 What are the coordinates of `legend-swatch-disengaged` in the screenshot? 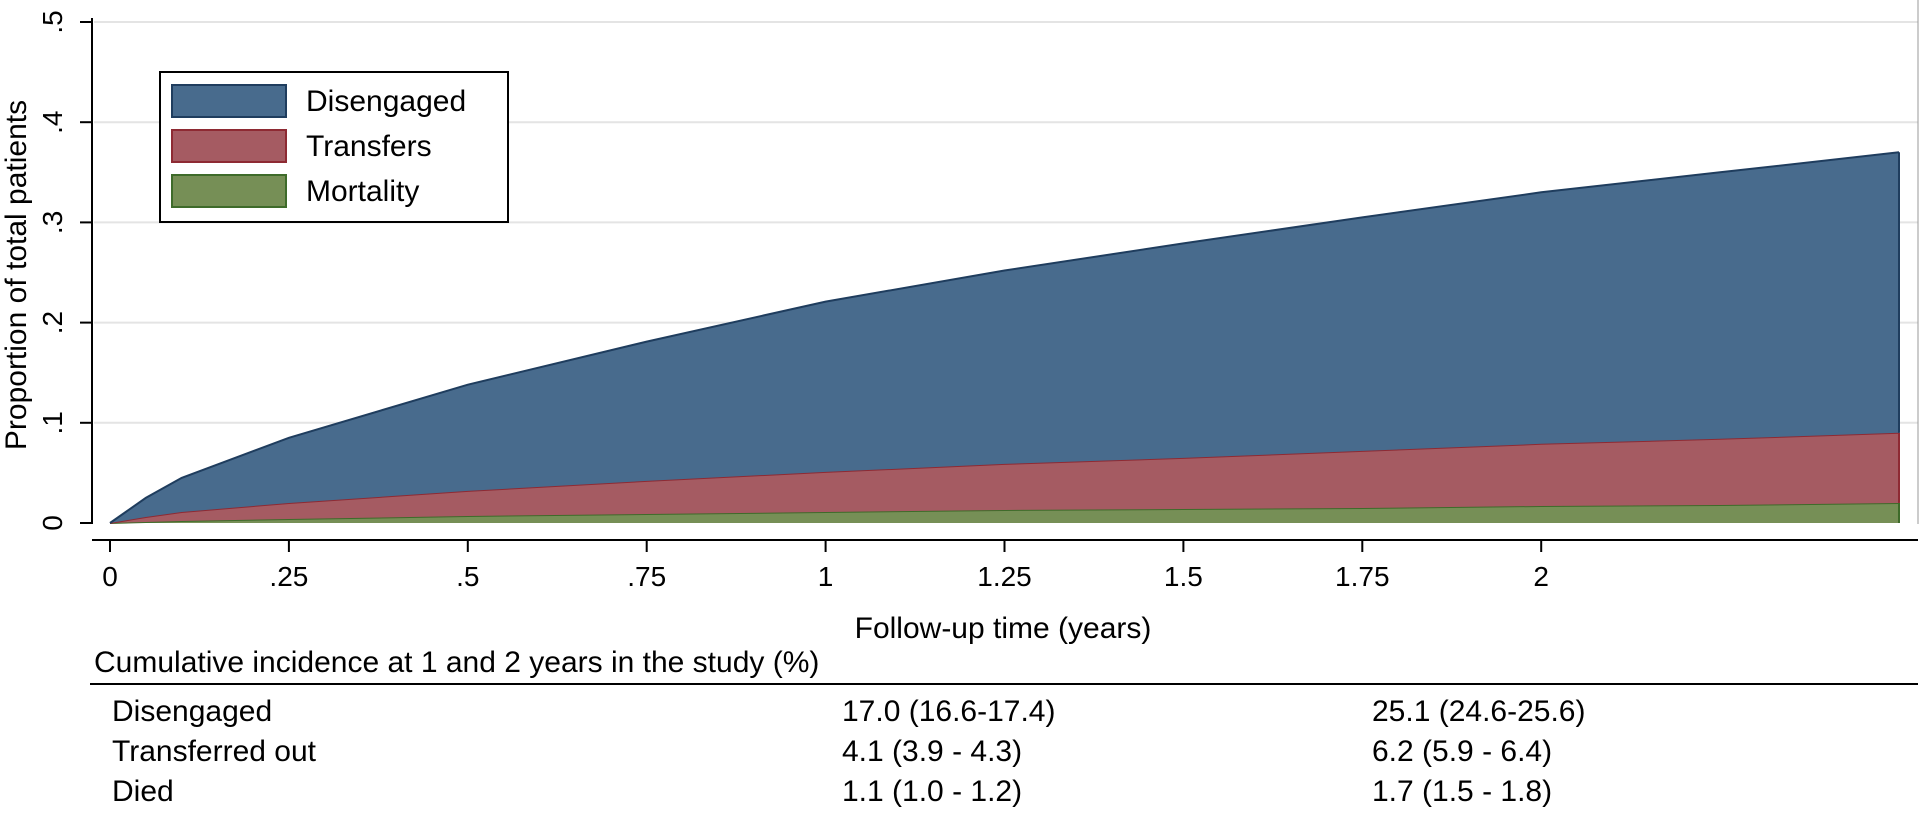 It's located at (229, 101).